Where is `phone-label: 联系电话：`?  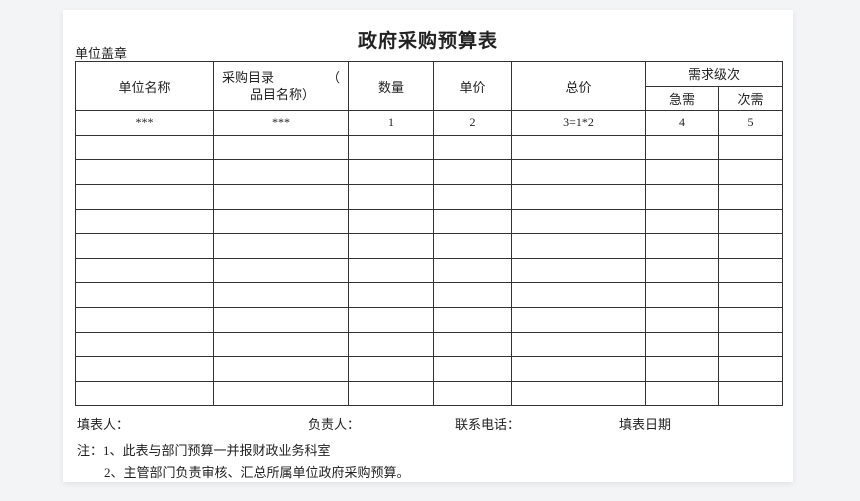
phone-label: 联系电话： is located at coordinates (488, 424).